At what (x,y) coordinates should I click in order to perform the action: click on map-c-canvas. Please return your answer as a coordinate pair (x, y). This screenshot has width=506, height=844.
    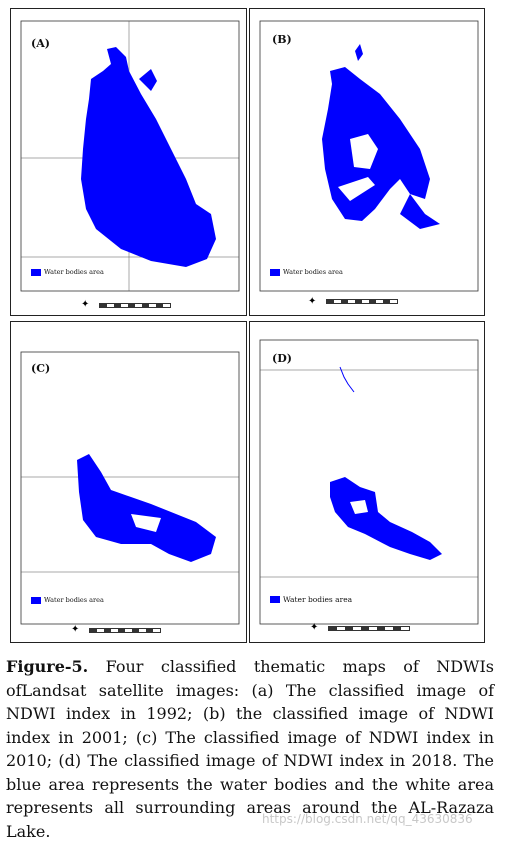
    Looking at the image, I should click on (130, 488).